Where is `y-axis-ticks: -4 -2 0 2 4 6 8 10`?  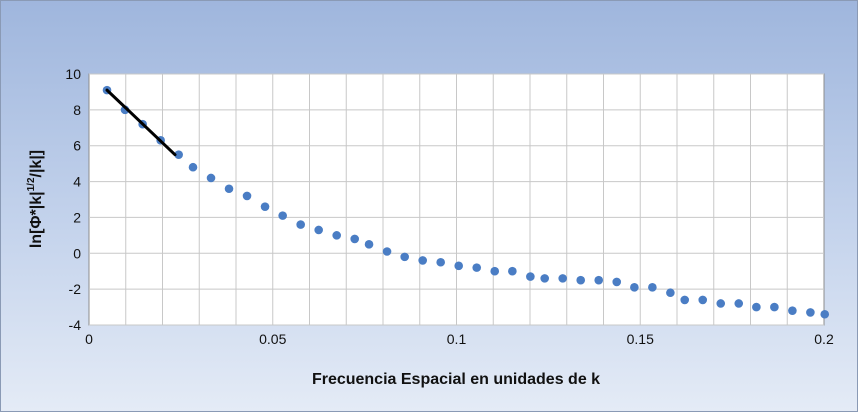
y-axis-ticks: -4 -2 0 2 4 6 8 10 is located at coordinates (73, 199).